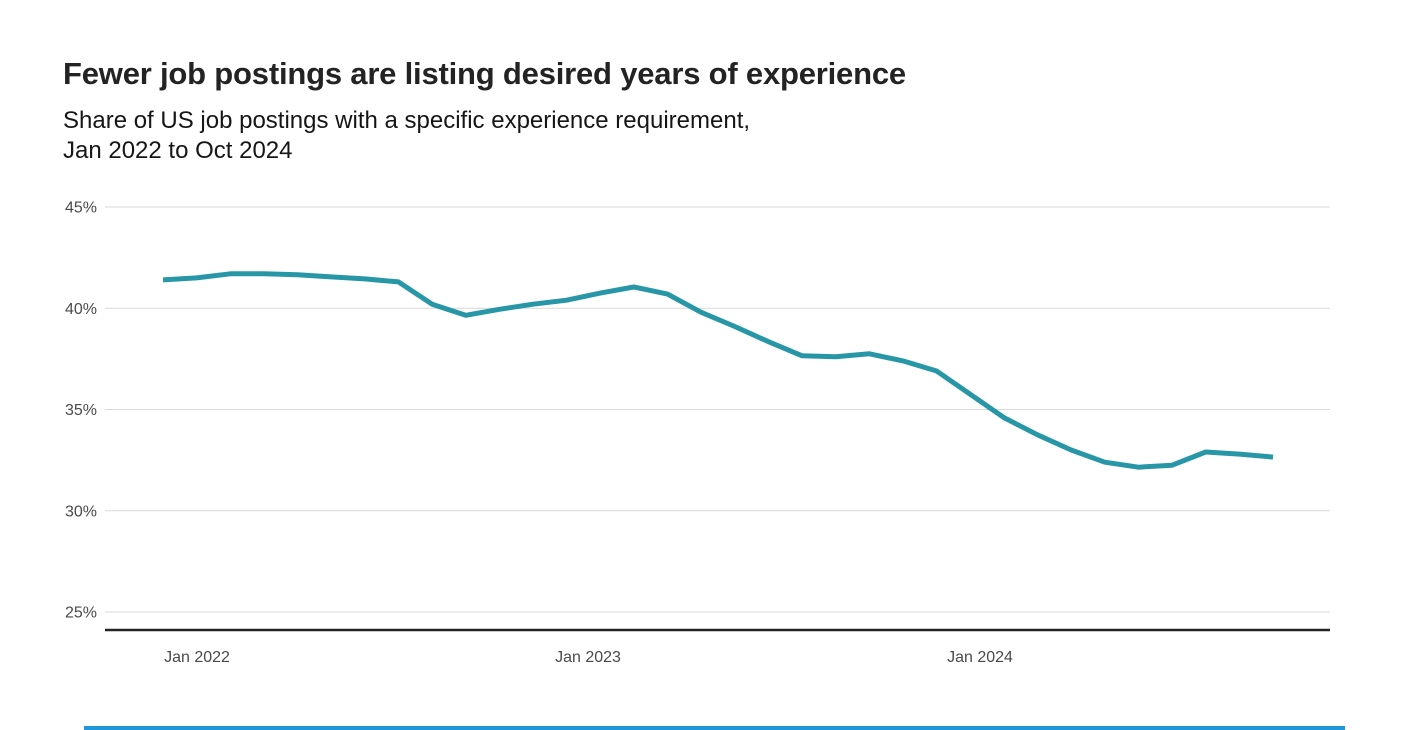 The image size is (1428, 730). Describe the element at coordinates (588, 657) in the screenshot. I see `x-axis-tick-label: Jan 2023` at that location.